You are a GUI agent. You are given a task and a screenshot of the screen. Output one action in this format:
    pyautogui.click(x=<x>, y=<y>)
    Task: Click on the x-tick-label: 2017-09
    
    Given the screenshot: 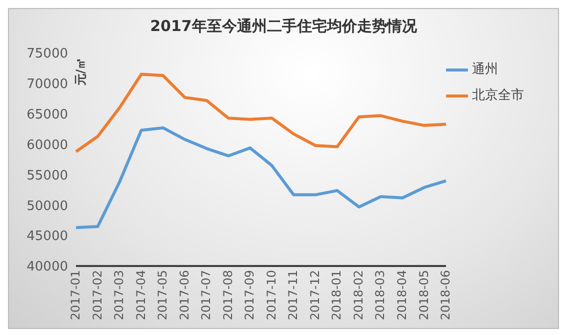 What is the action you would take?
    pyautogui.click(x=249, y=295)
    